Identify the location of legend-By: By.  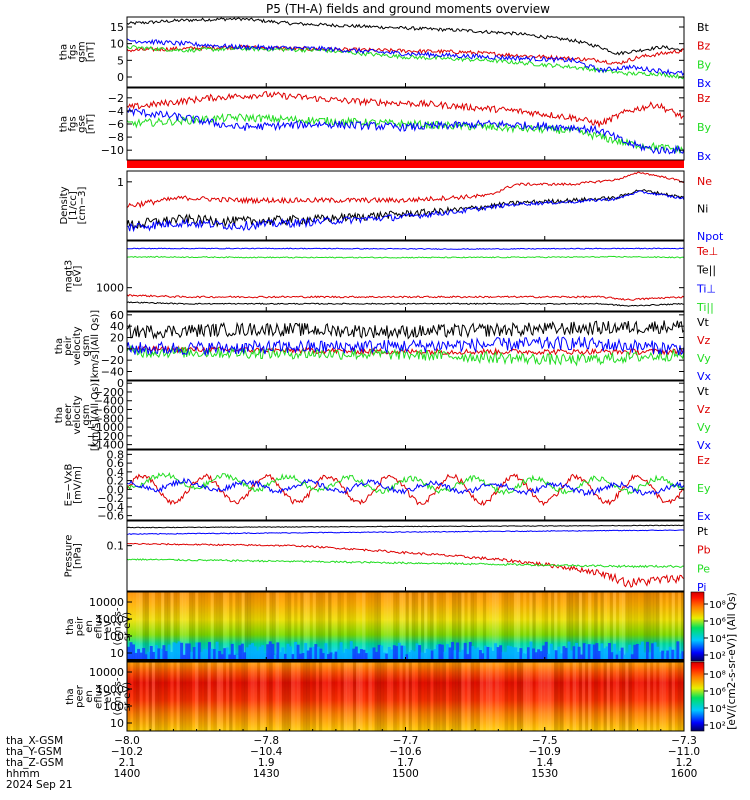
(704, 127).